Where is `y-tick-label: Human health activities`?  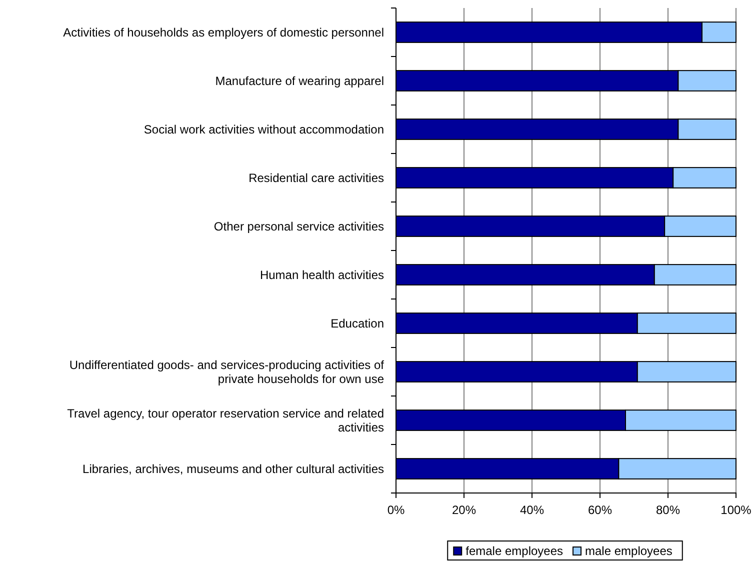
y-tick-label: Human health activities is located at coordinates (322, 275).